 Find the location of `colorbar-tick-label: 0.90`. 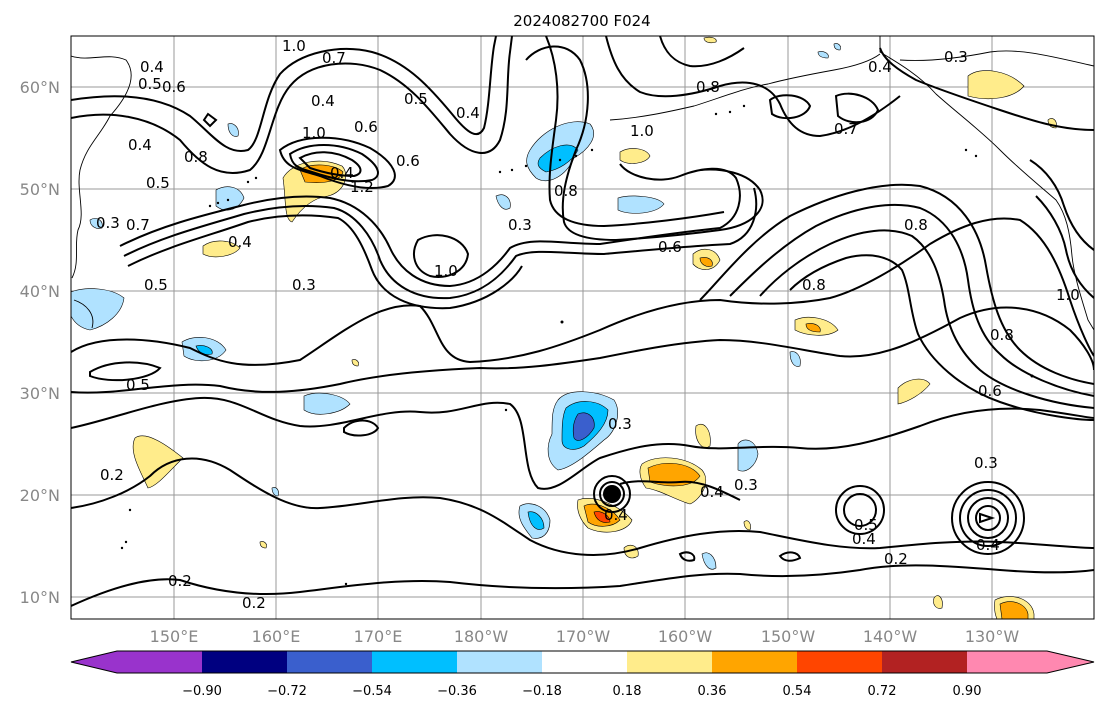

colorbar-tick-label: 0.90 is located at coordinates (967, 691).